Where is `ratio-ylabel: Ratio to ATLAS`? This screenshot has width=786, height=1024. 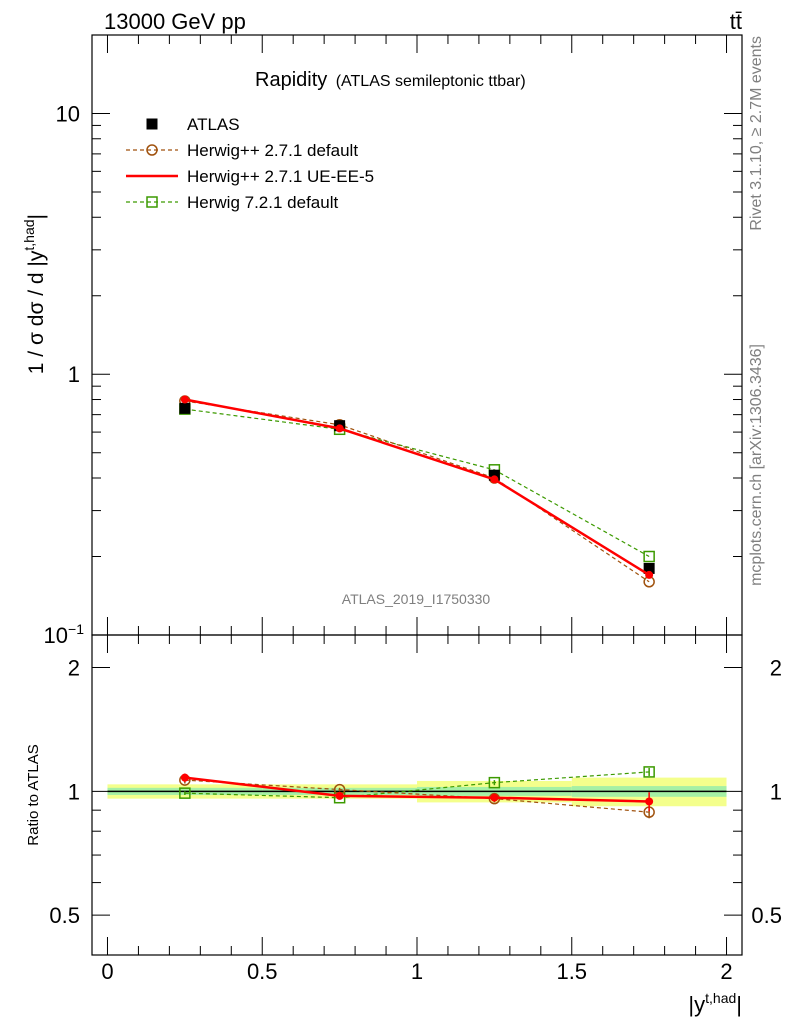
ratio-ylabel: Ratio to ATLAS is located at coordinates (33, 794).